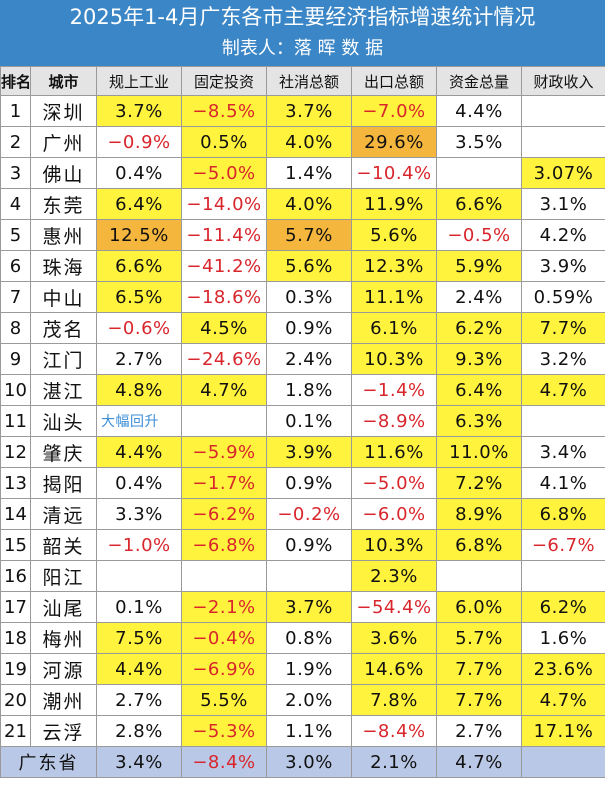 This screenshot has height=795, width=605. I want to click on city-cell: 韶关, so click(63, 545).